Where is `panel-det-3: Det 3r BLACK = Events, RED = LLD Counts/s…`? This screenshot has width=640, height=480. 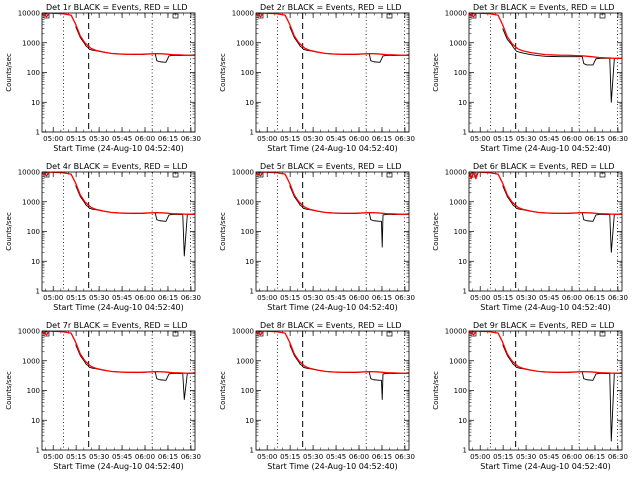
panel-det-3: Det 3r BLACK = Events, RED = LLD Counts/s… is located at coordinates (530, 78).